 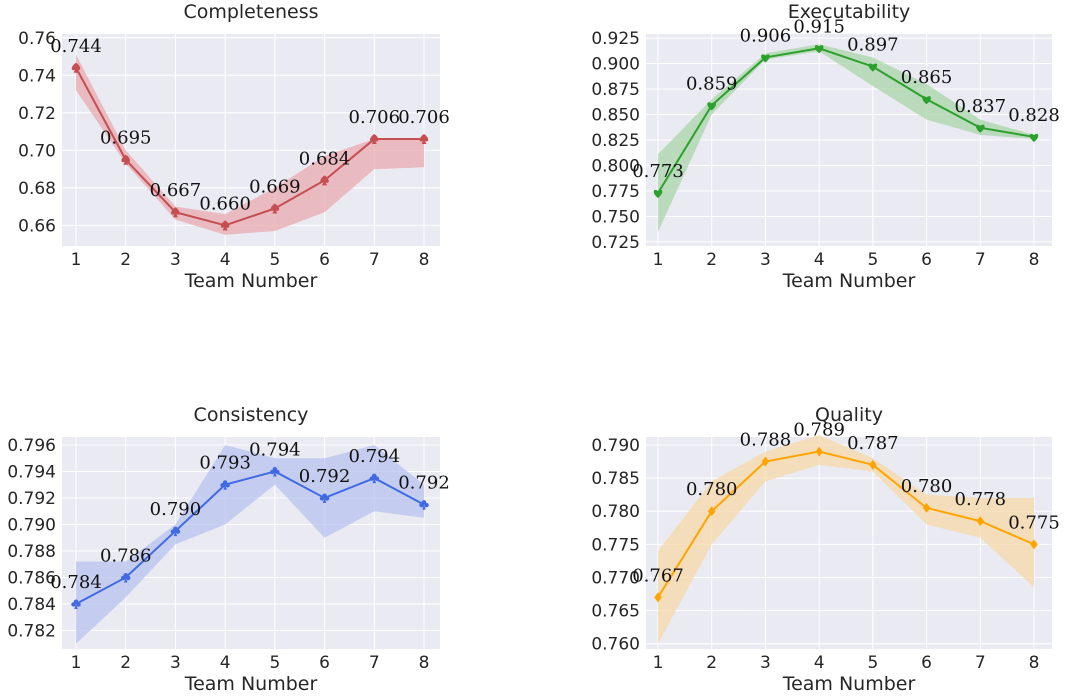 I want to click on chart-0-data-label-1: 0.695, so click(x=126, y=138).